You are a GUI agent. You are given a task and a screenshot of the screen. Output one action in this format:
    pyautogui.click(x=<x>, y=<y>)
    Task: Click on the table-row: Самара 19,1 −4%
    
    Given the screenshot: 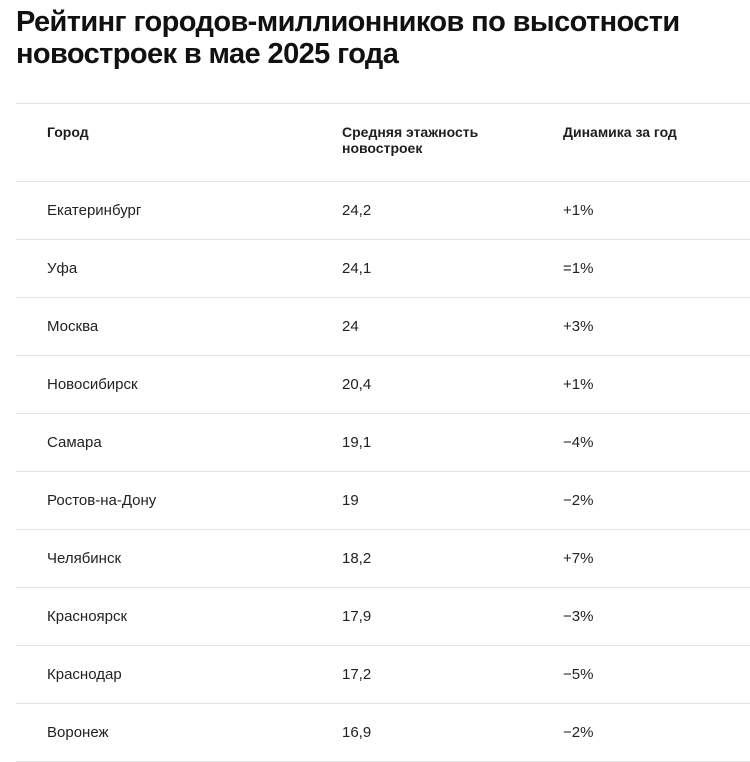 What is the action you would take?
    pyautogui.click(x=383, y=443)
    